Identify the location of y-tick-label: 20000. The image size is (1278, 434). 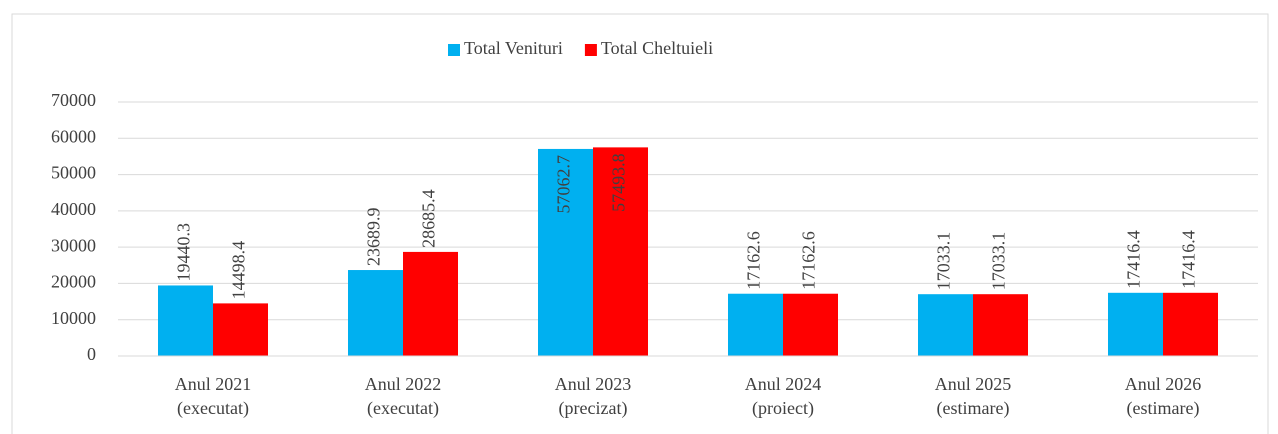
(73, 282).